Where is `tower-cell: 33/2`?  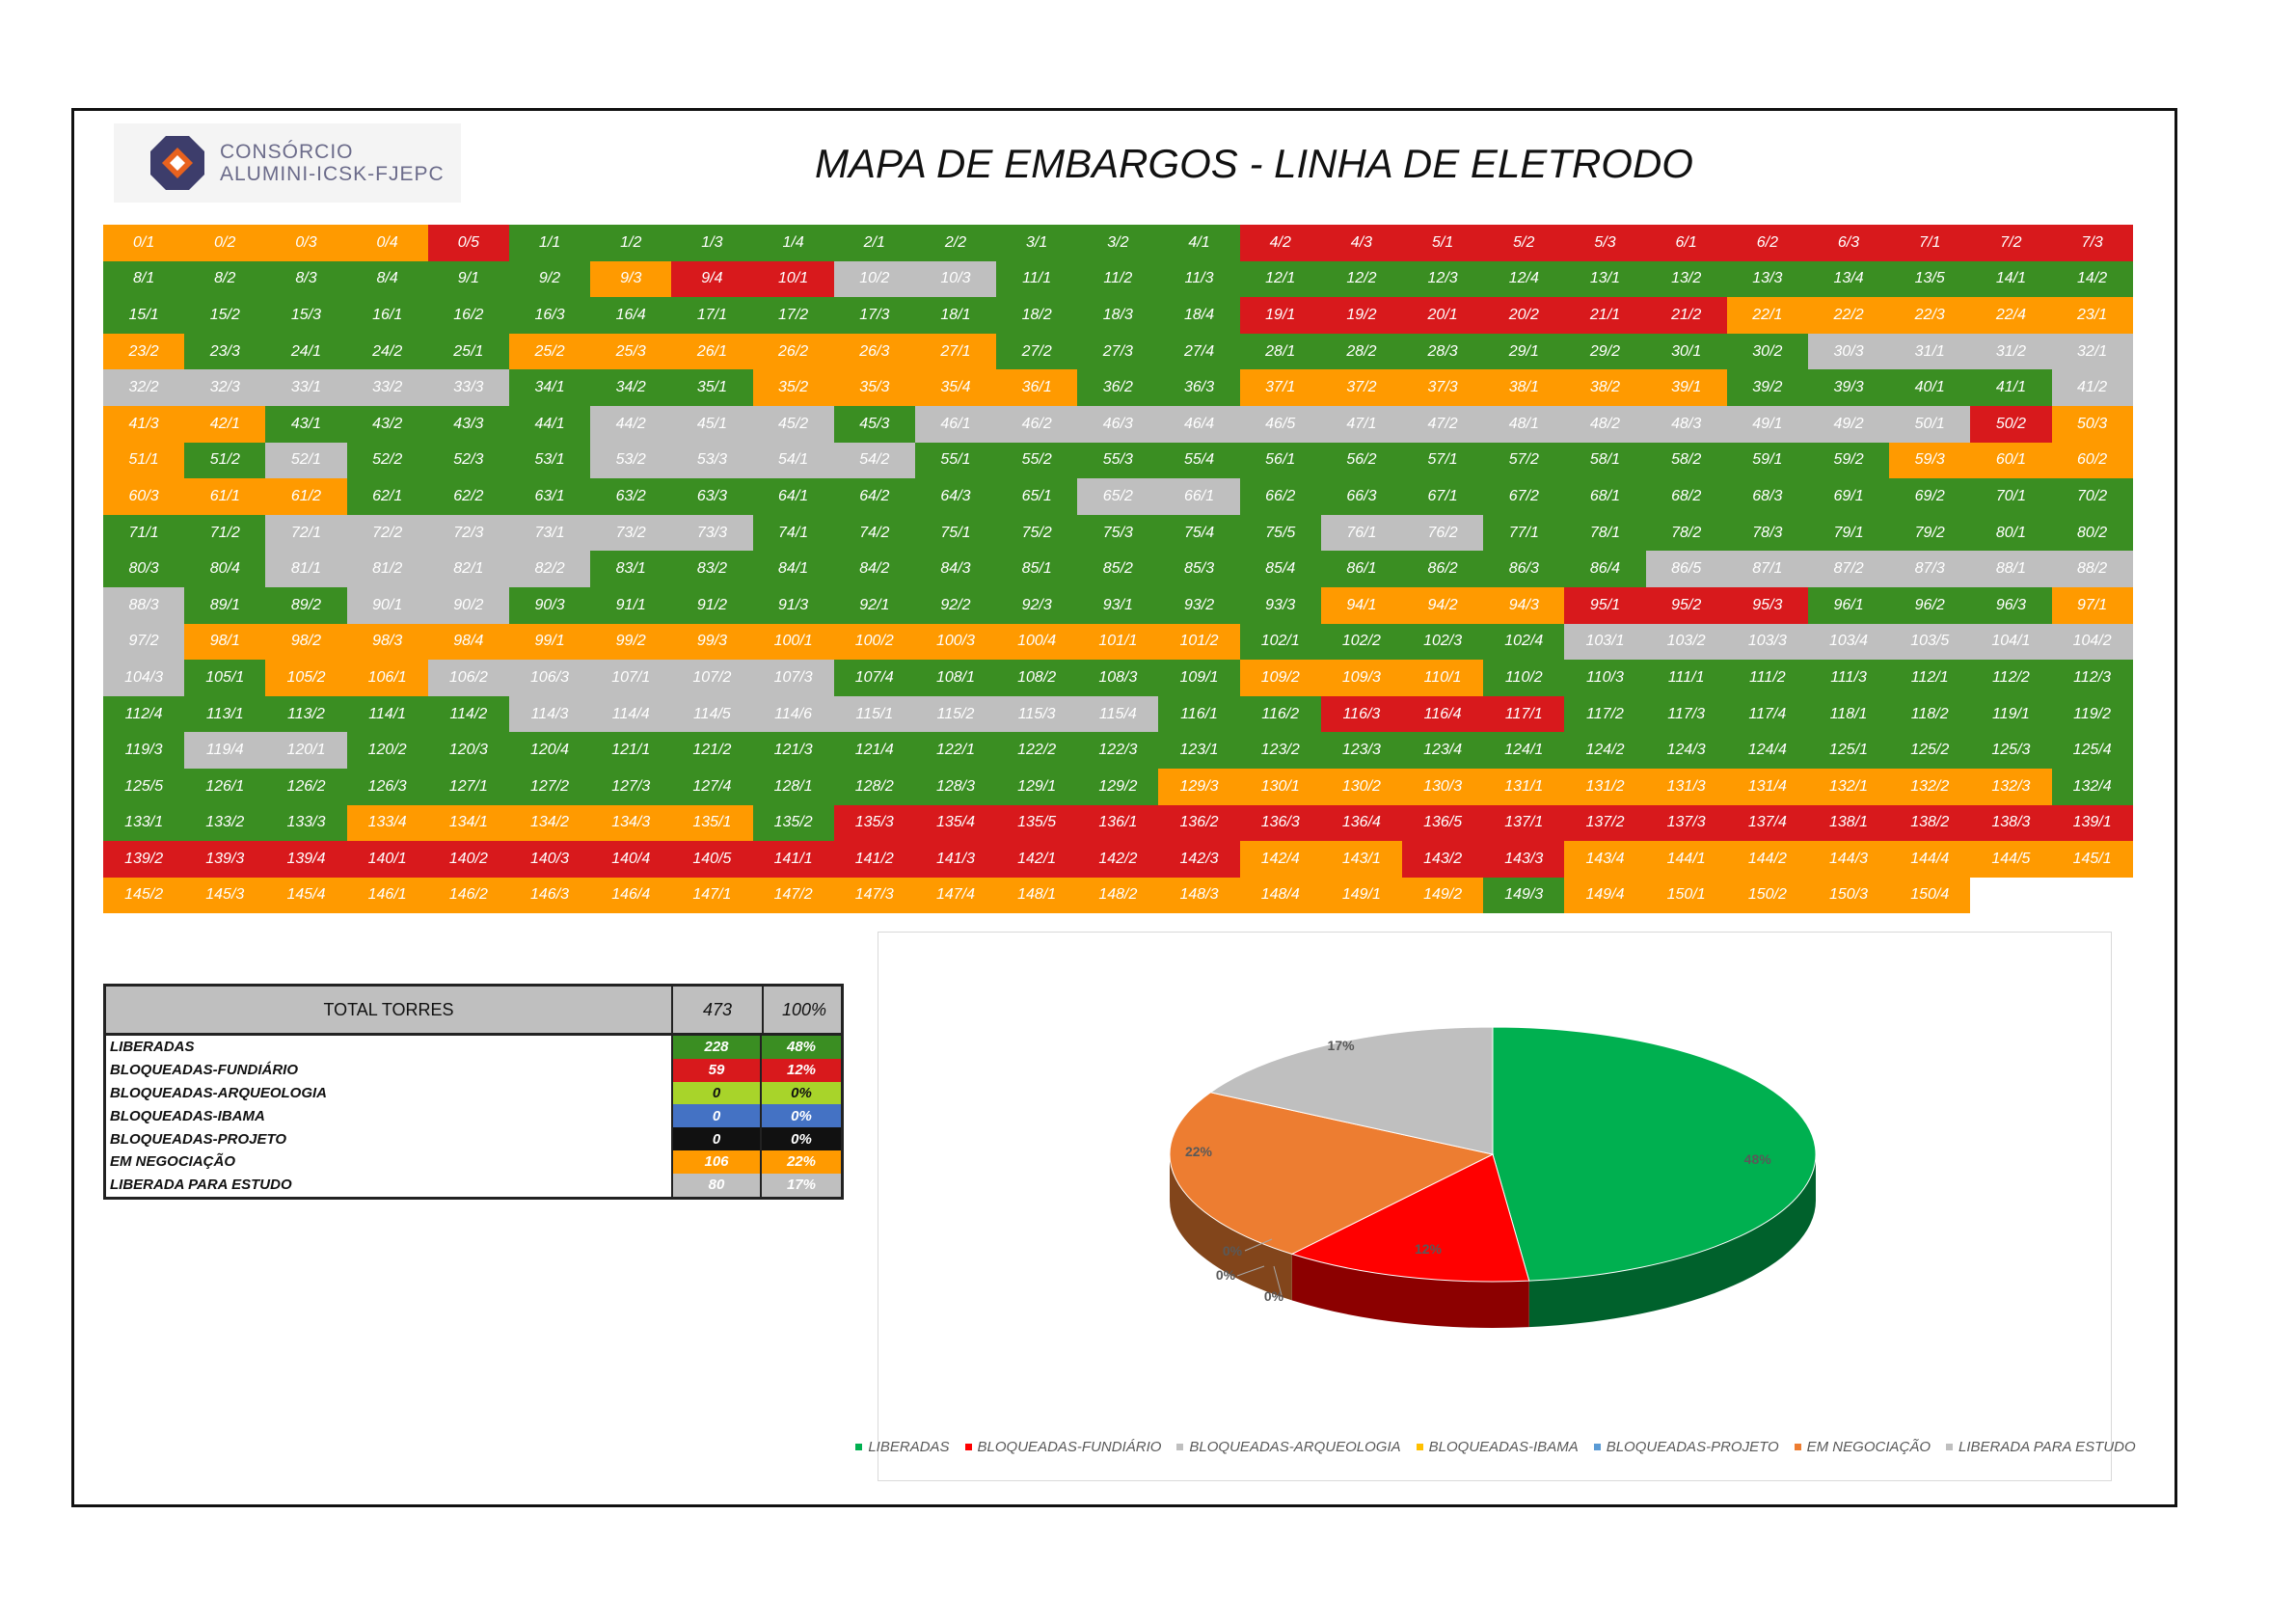
tower-cell: 33/2 is located at coordinates (387, 387).